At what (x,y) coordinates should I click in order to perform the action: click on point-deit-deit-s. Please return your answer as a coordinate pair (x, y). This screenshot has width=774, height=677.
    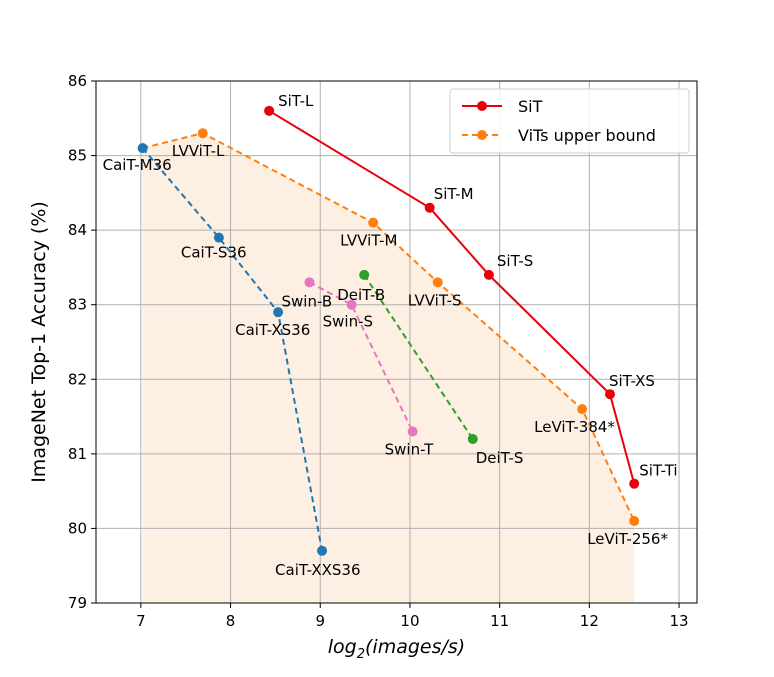
    Looking at the image, I should click on (472, 438).